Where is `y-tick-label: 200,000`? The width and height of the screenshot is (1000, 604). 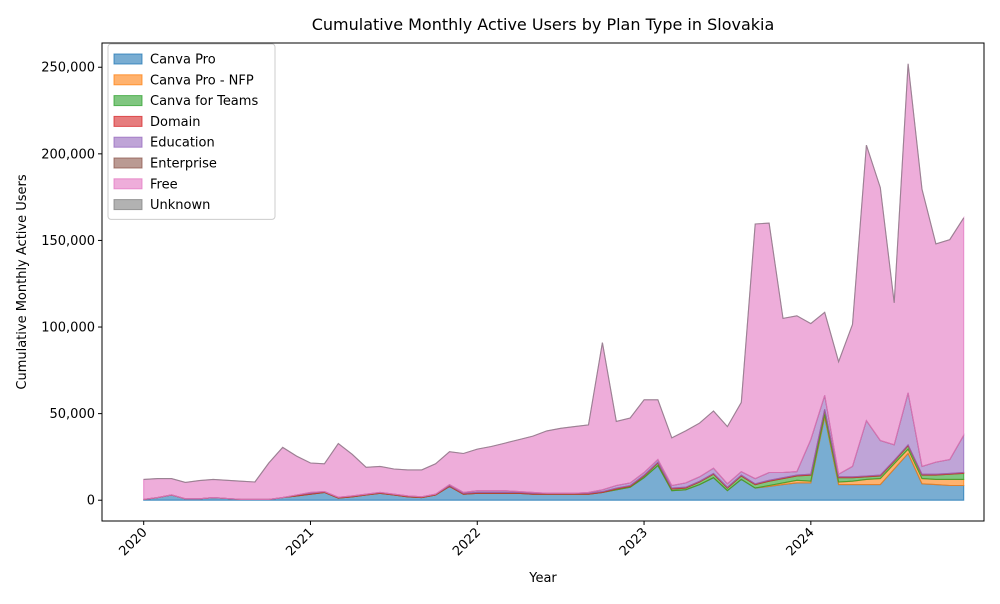
y-tick-label: 200,000 is located at coordinates (68, 154).